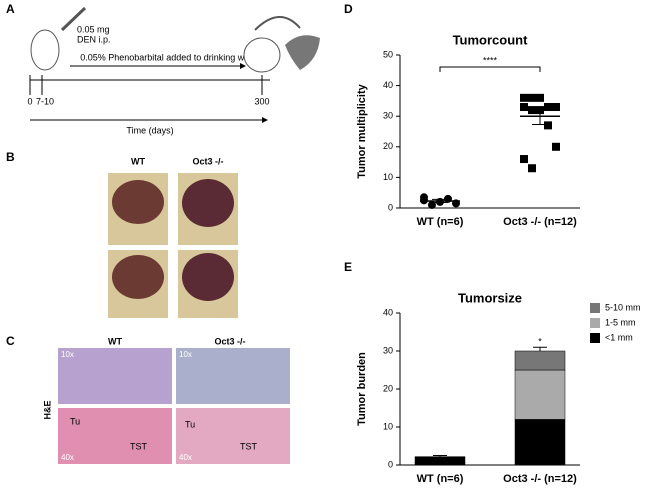 This screenshot has width=650, height=492. I want to click on significance-bracket, so click(490, 69).